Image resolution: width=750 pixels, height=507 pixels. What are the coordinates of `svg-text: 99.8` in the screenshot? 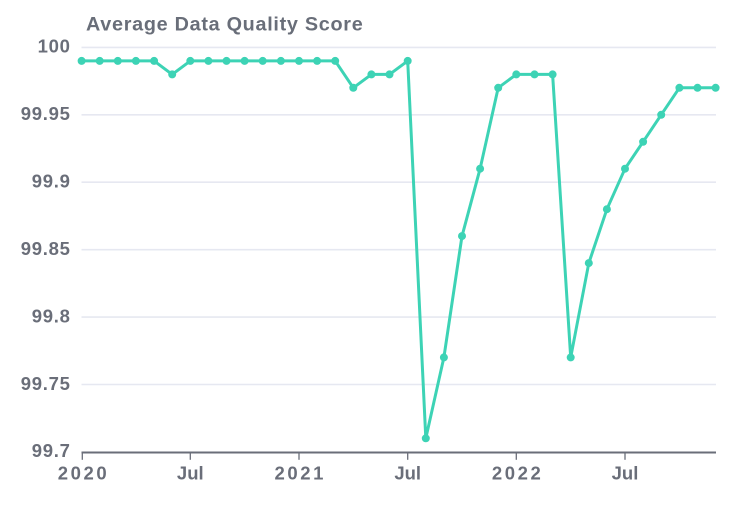 It's located at (51, 315).